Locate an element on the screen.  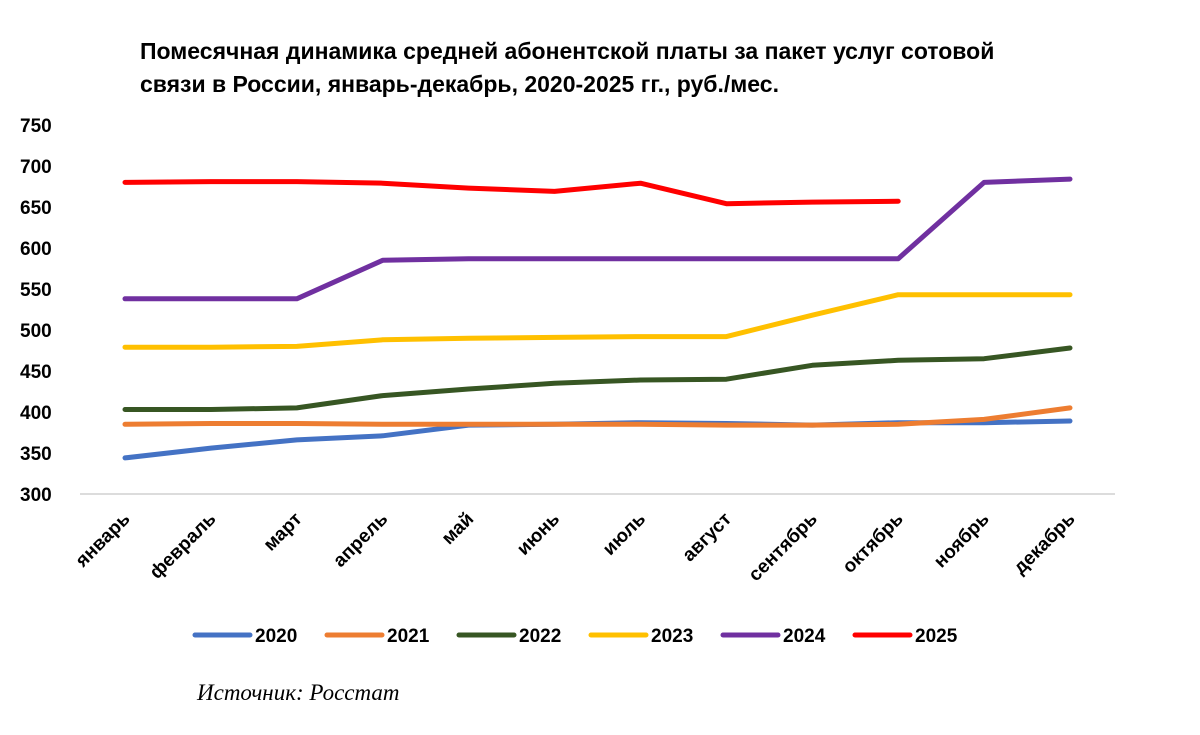
x-tick-label: май is located at coordinates (458, 529).